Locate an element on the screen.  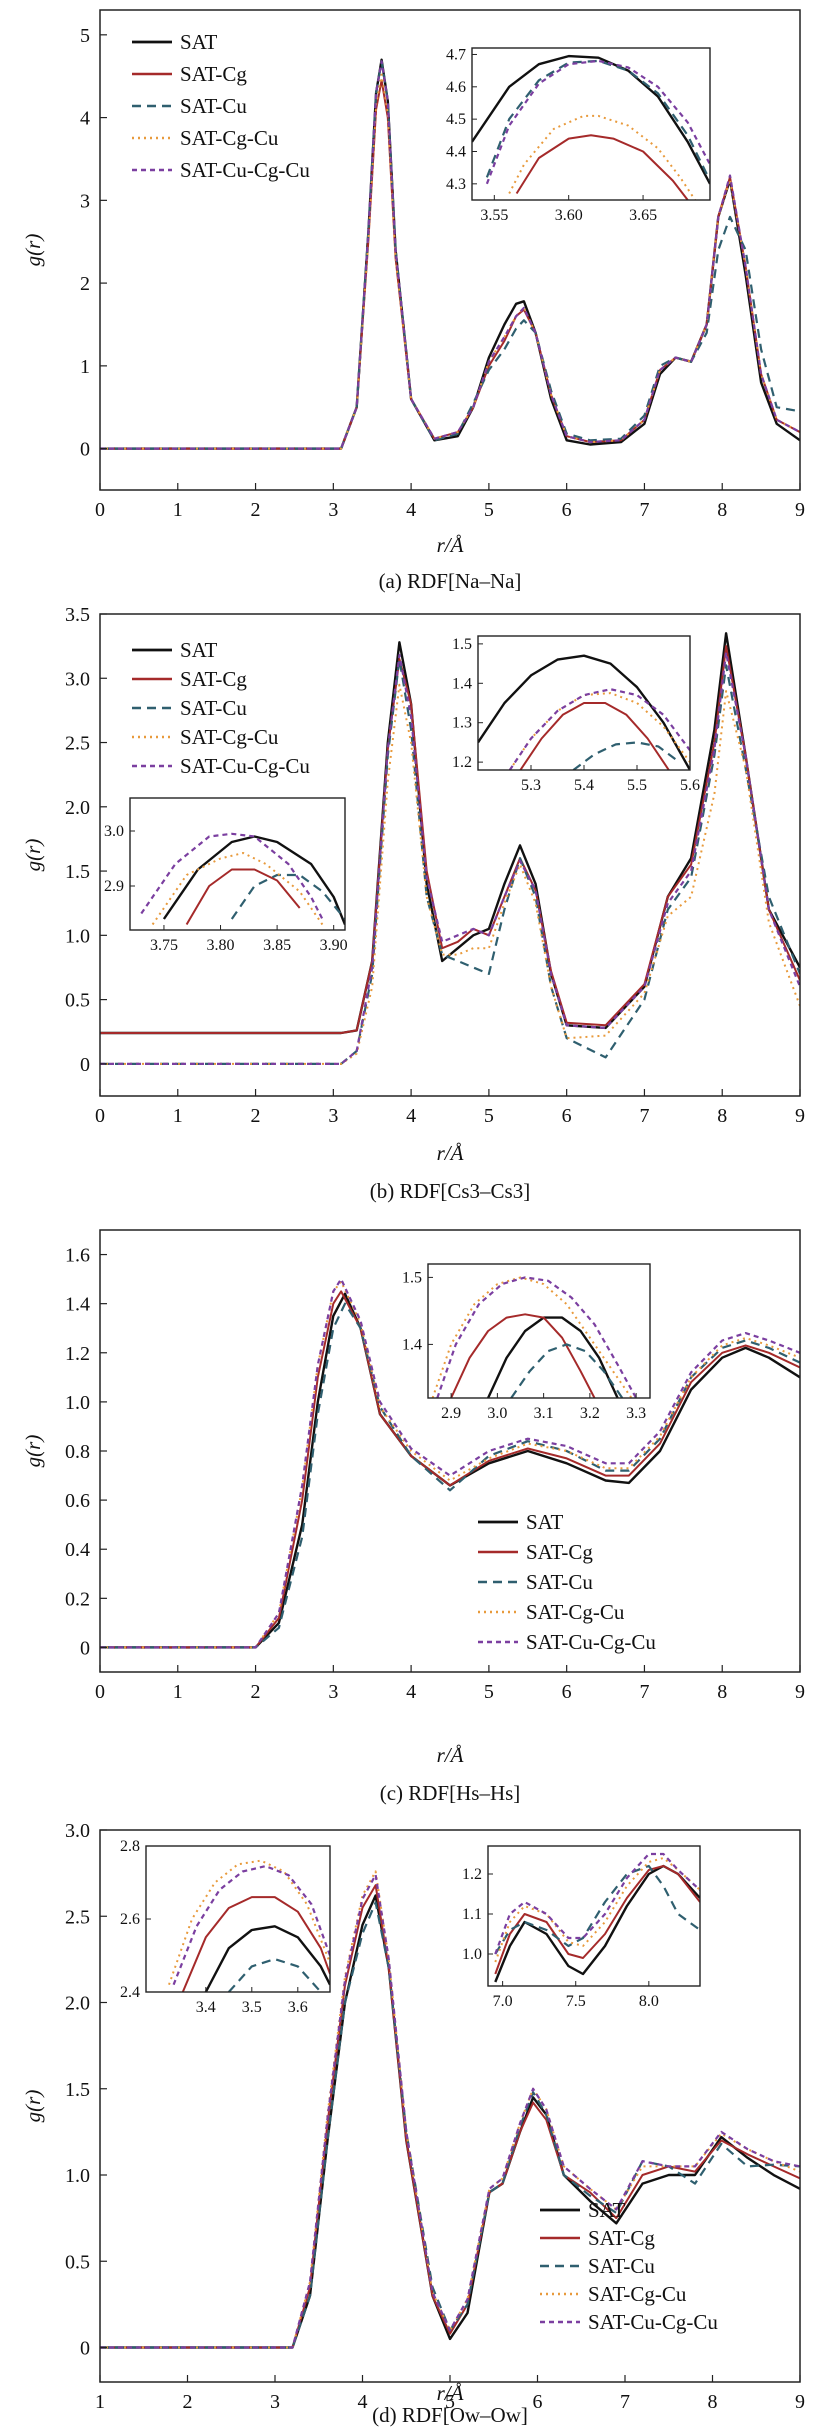
y-tick-label: 1.5 is located at coordinates (77, 2090).